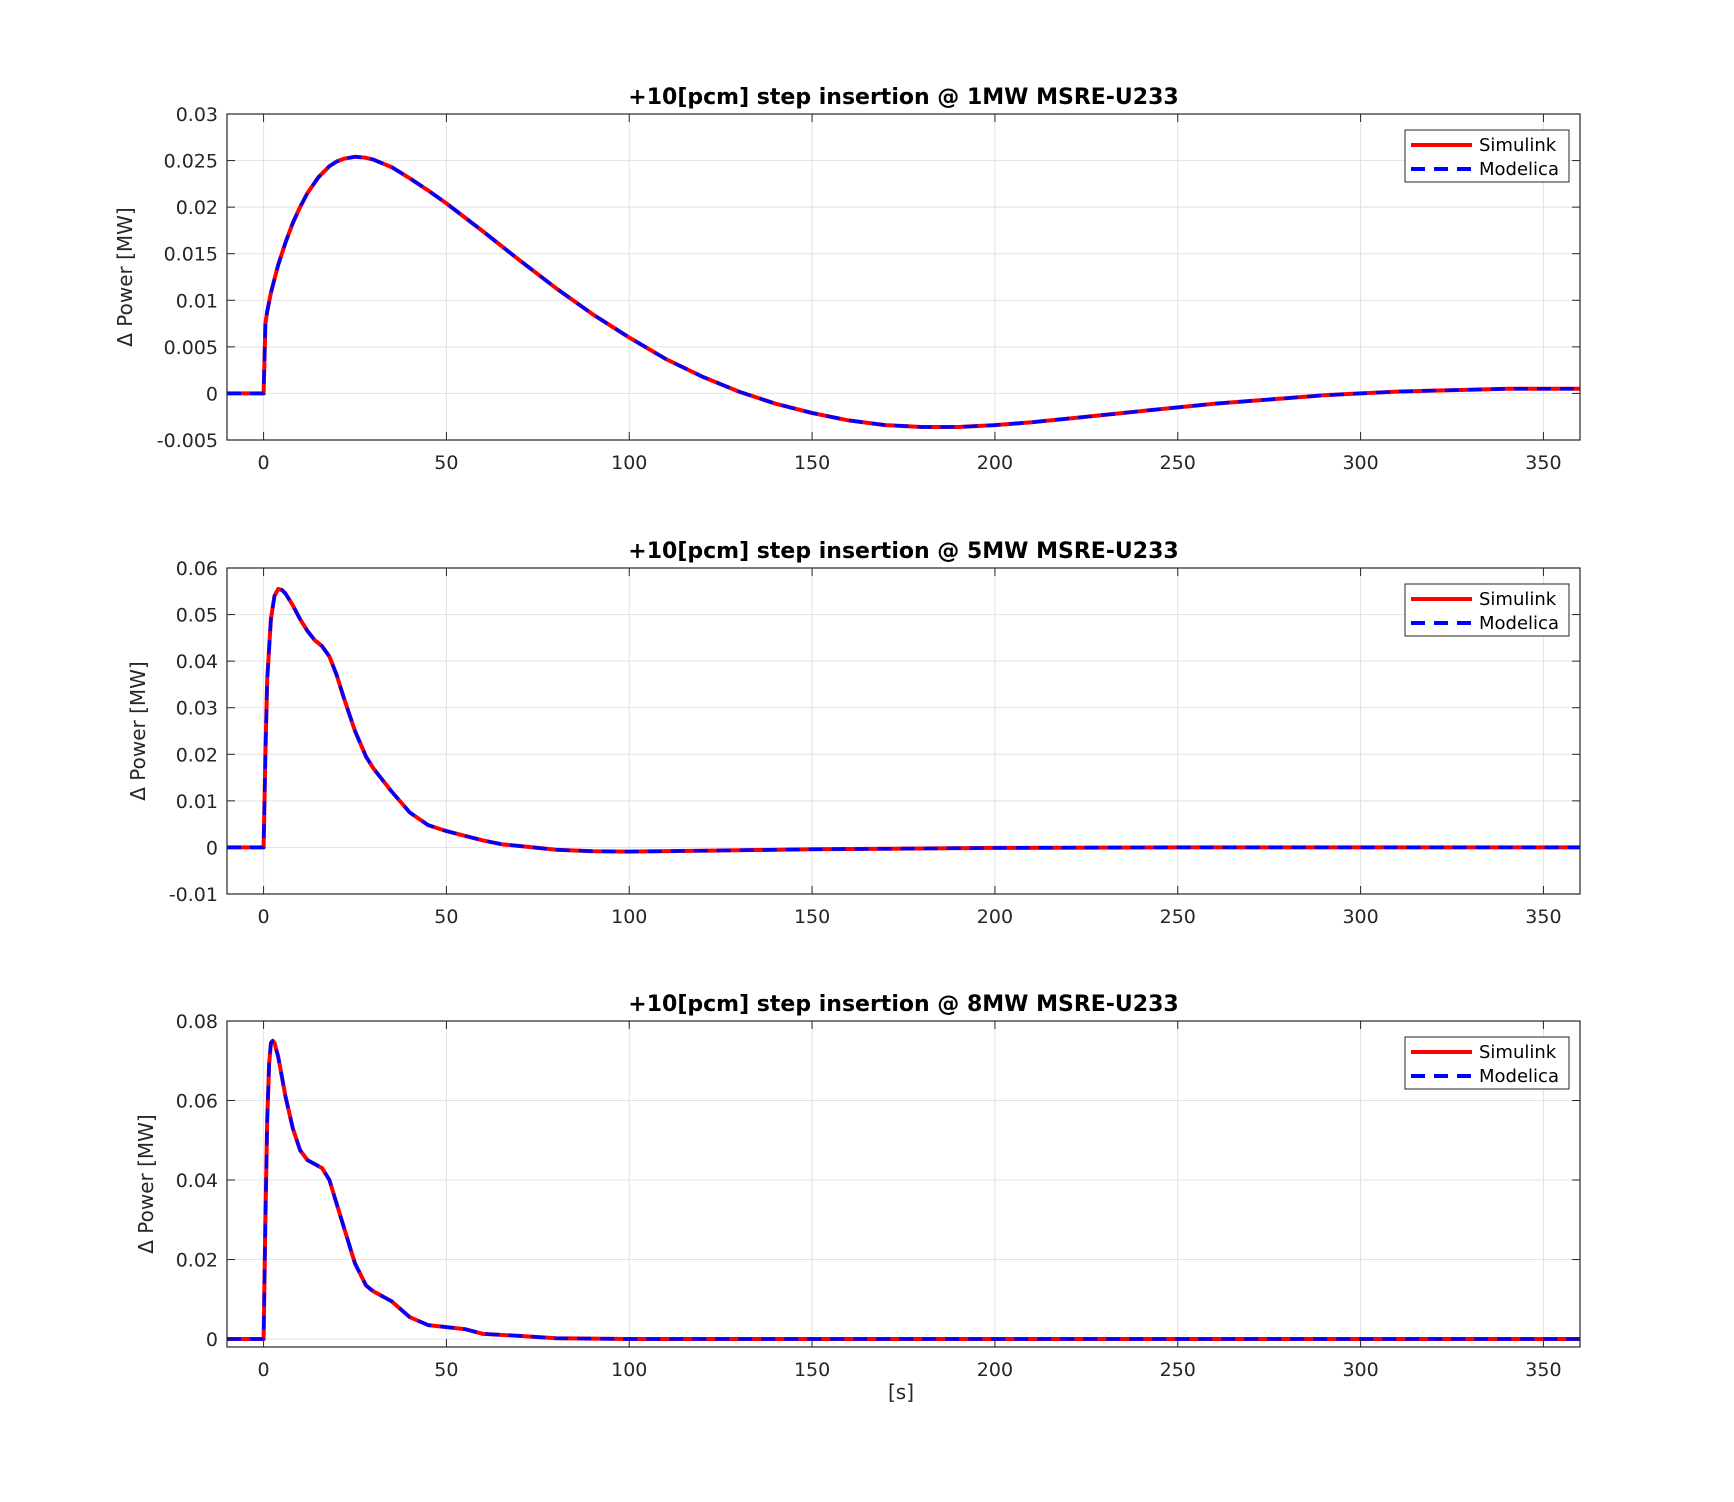  Describe the element at coordinates (903, 1004) in the screenshot. I see `chart-title: +10[pcm] step insertion @ 8MW MSRE-U233` at that location.